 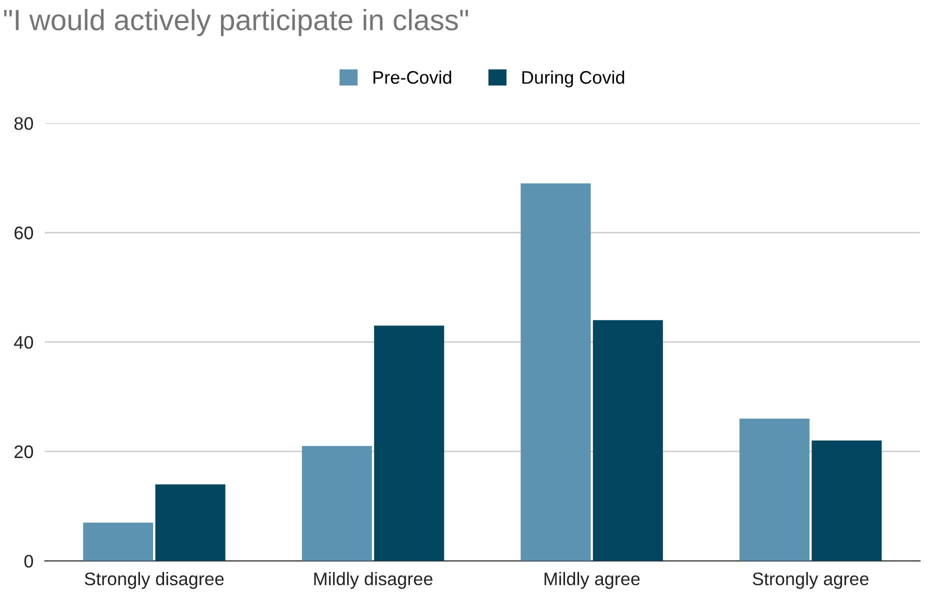 I want to click on x-tick-label: Strongly agree, so click(x=810, y=580).